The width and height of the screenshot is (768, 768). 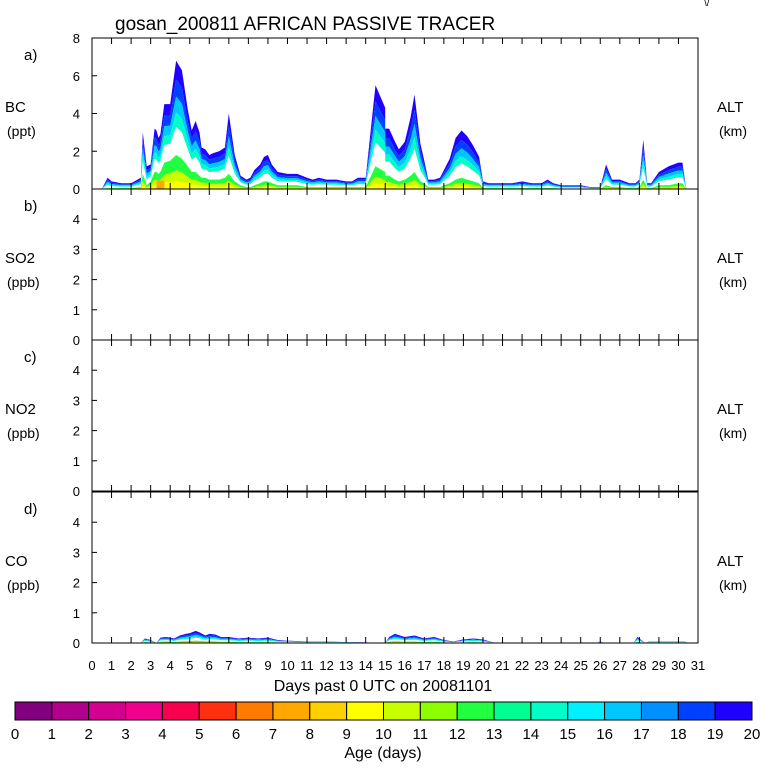 I want to click on colorbar-tick-label: 15, so click(x=567, y=734).